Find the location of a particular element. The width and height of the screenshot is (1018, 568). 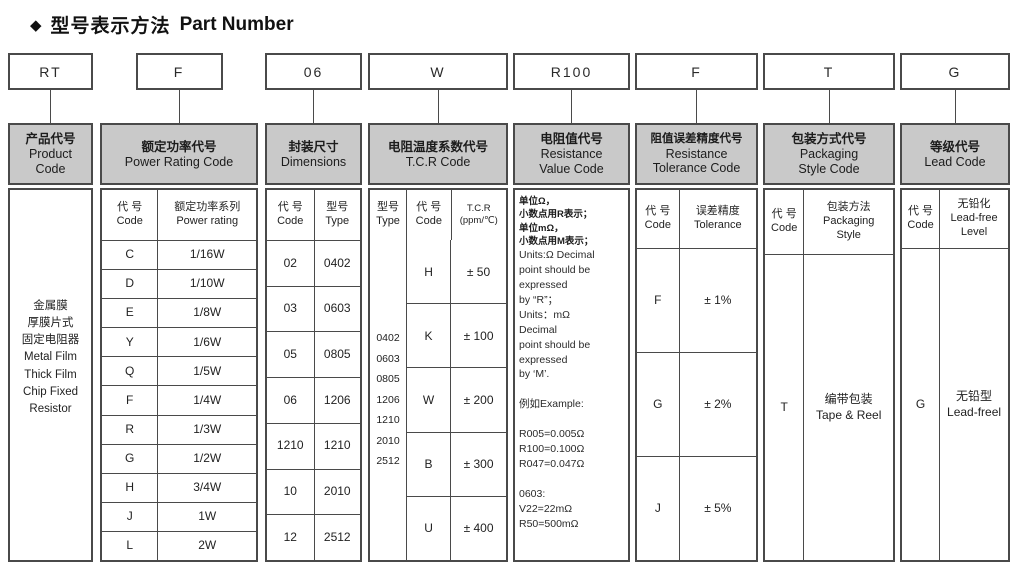

part-code-box-packaging: T is located at coordinates (829, 71).